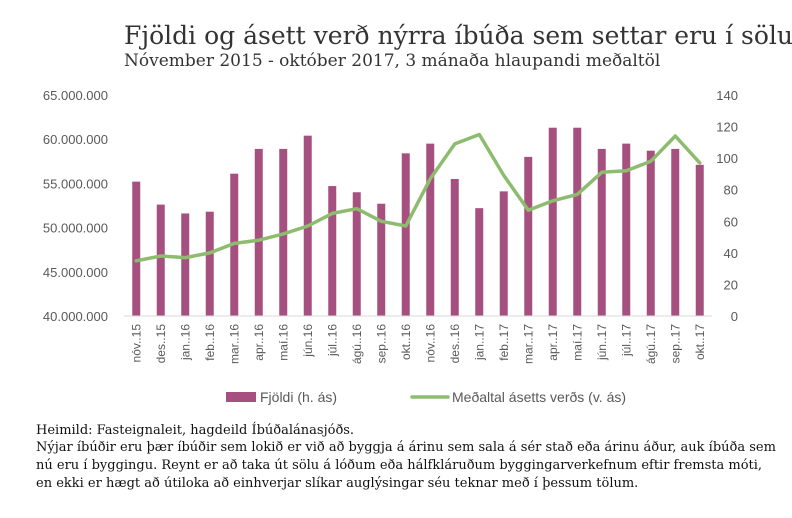 Image resolution: width=792 pixels, height=518 pixels. Describe the element at coordinates (455, 344) in the screenshot. I see `x-tick-label: des..16` at that location.